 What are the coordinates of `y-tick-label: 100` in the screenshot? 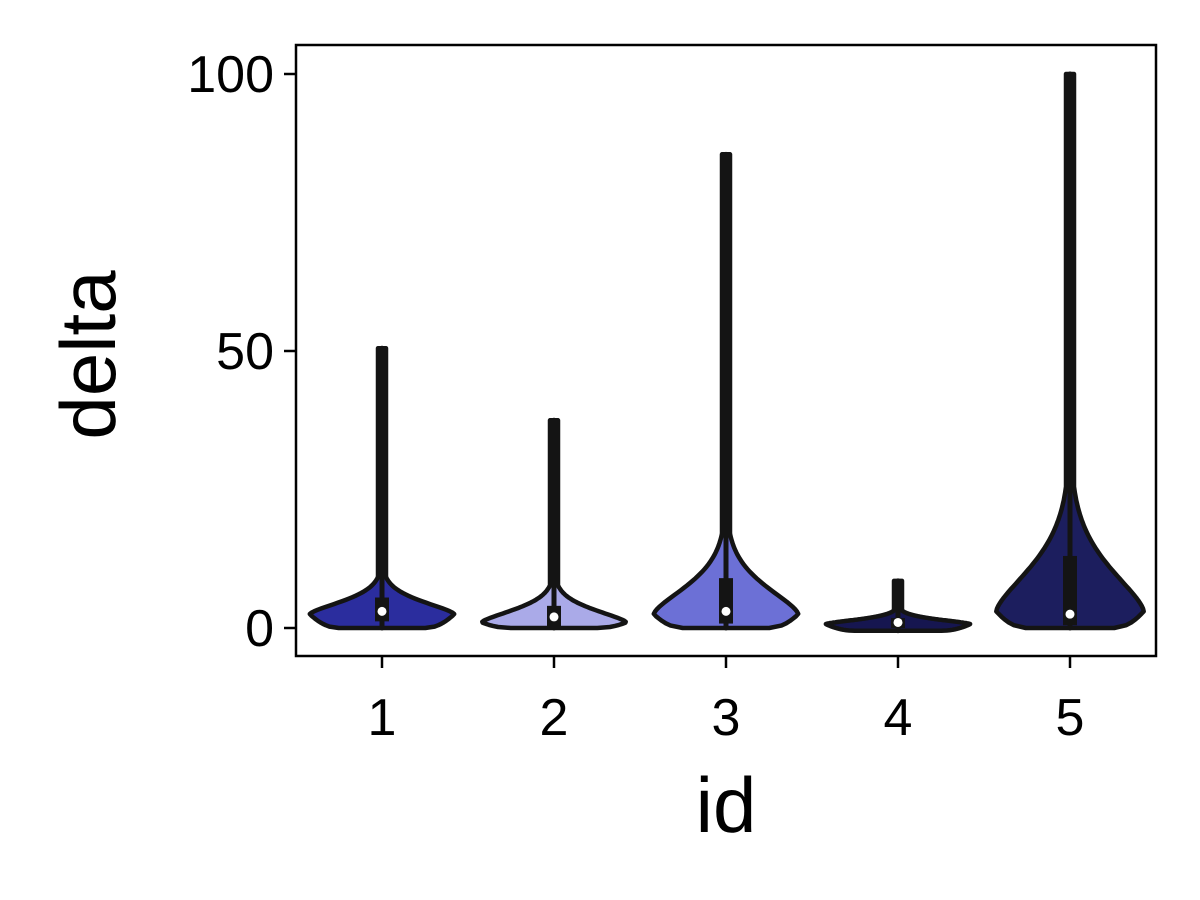 It's located at (230, 75).